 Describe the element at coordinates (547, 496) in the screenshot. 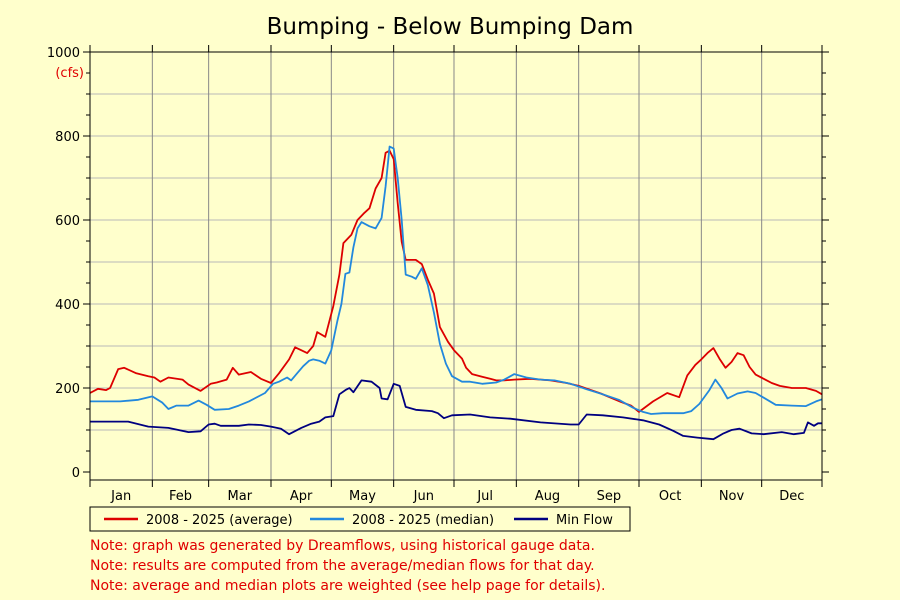

I see `x-tick-label: Aug` at that location.